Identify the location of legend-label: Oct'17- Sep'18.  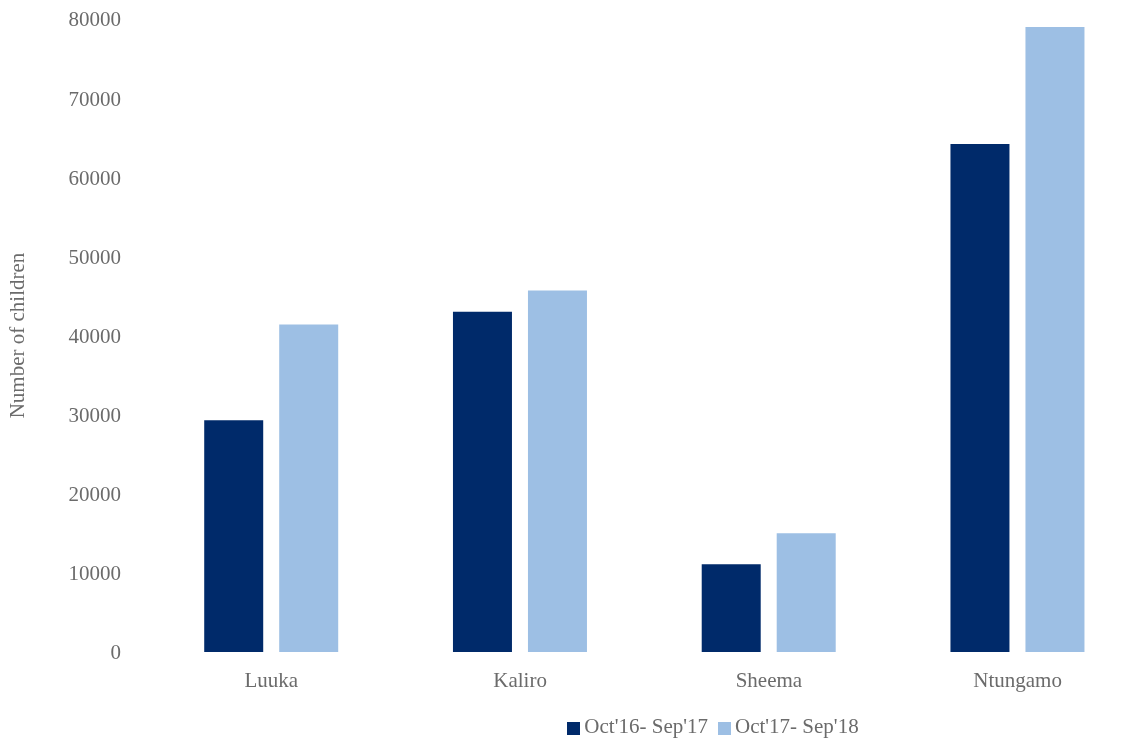
(797, 726).